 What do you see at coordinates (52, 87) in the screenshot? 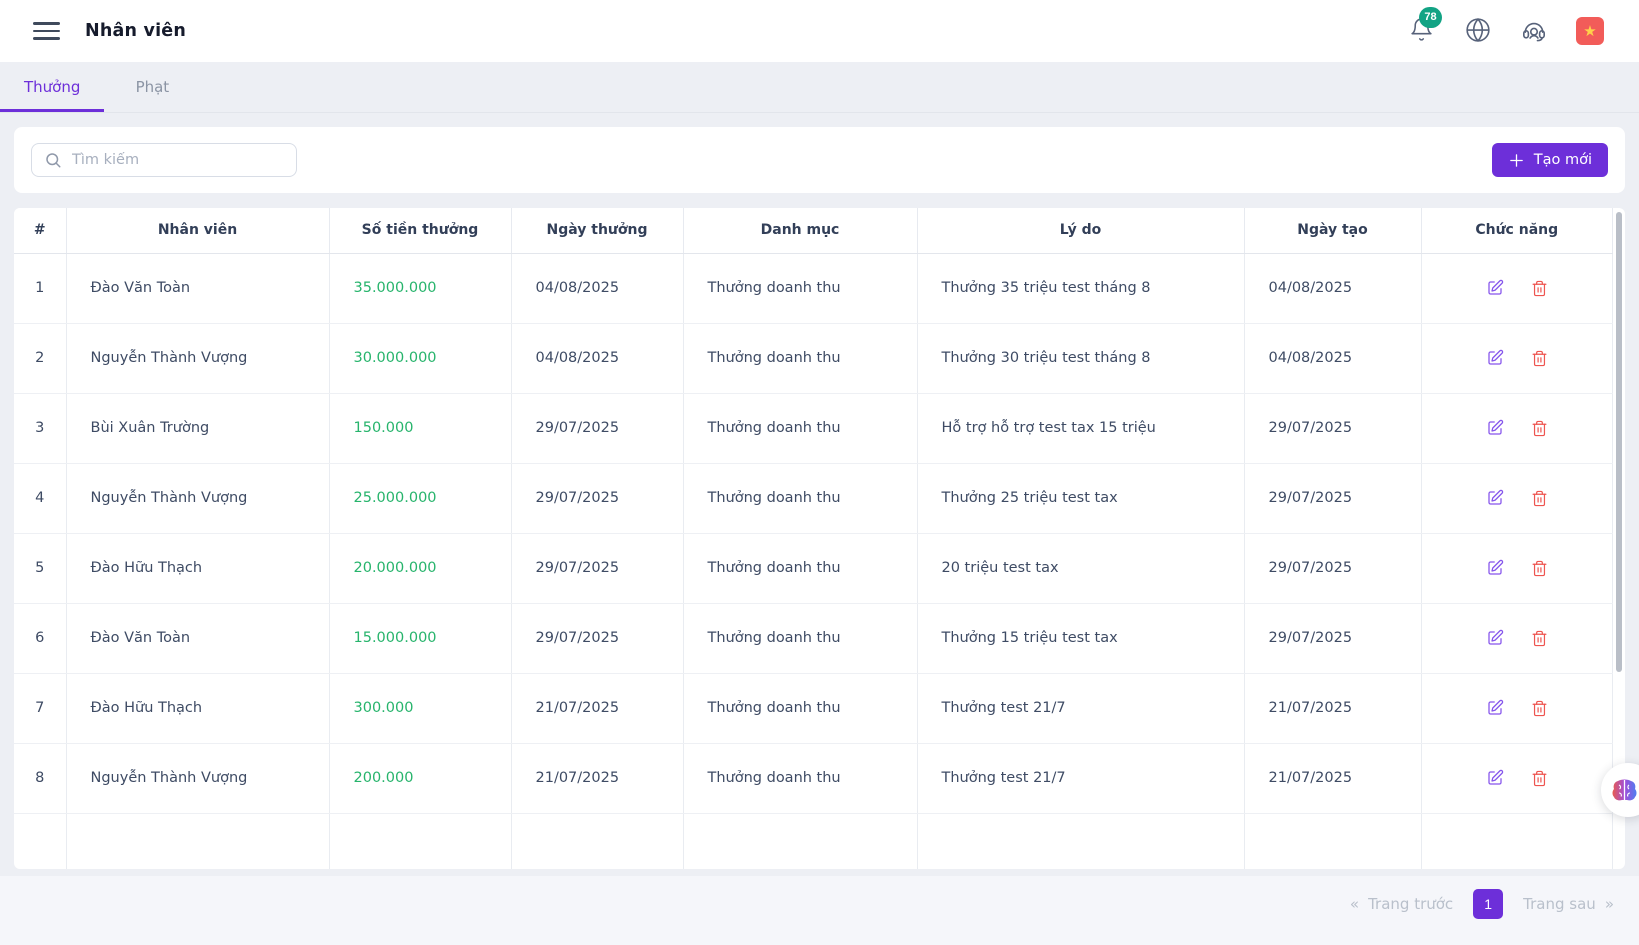
I see `tab-thuong: Thưởng` at bounding box center [52, 87].